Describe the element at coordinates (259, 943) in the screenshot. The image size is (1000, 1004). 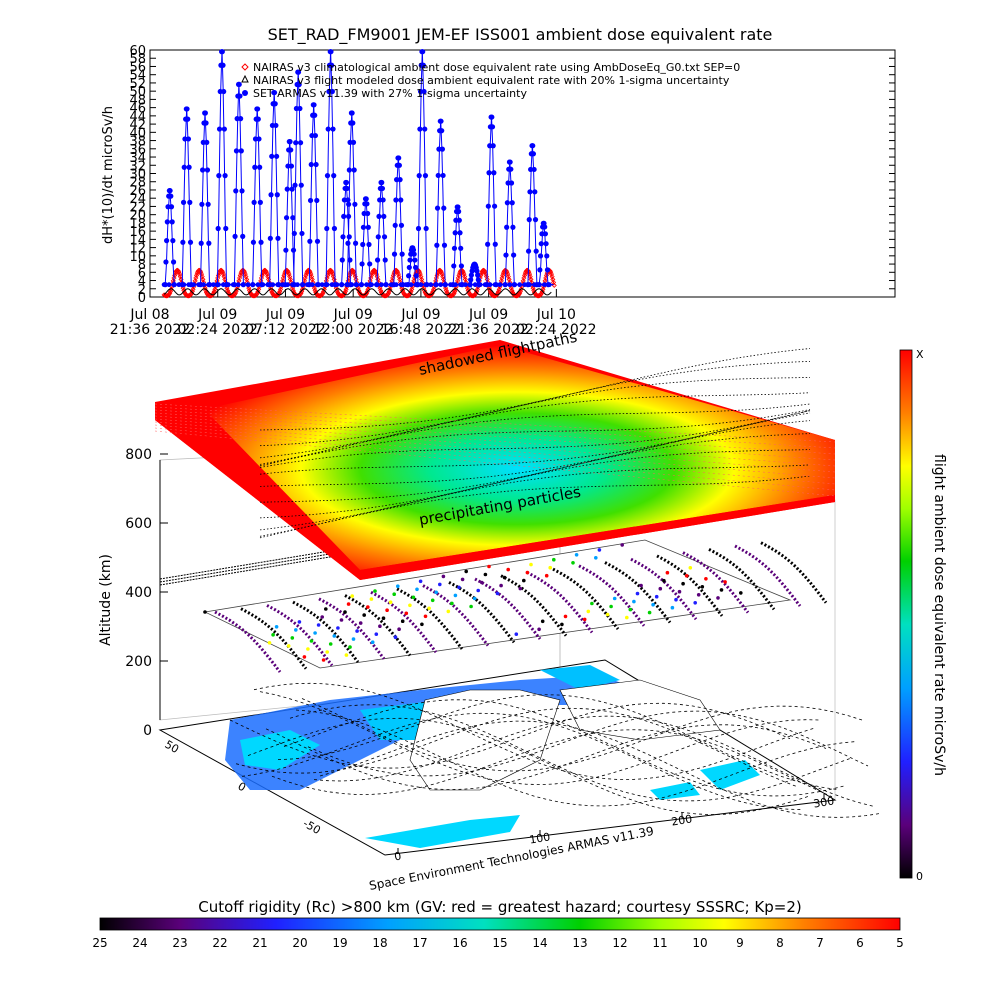
I see `cutoff-bar-label: 21` at that location.